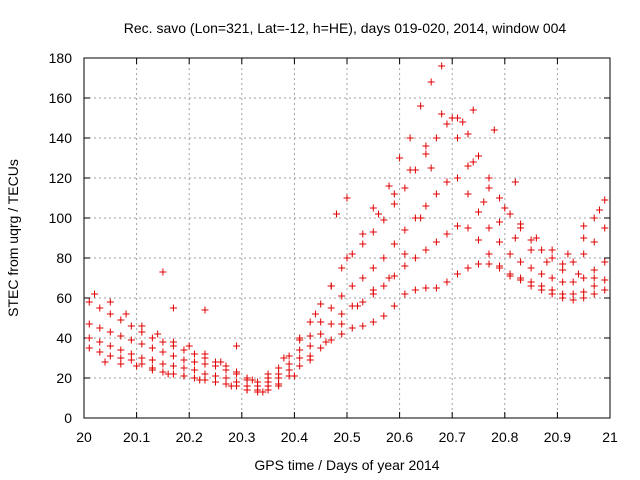 The height and width of the screenshot is (480, 640). I want to click on y-tick-label: 40, so click(64, 338).